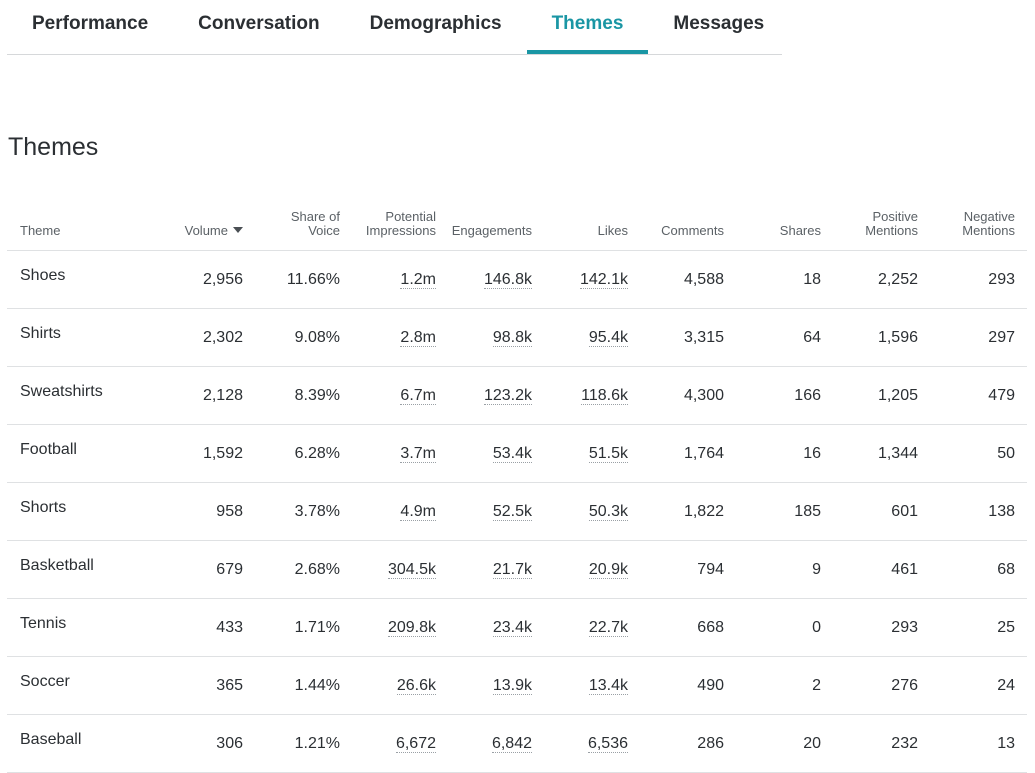  I want to click on negative-mentions-value: 479, so click(978, 395).